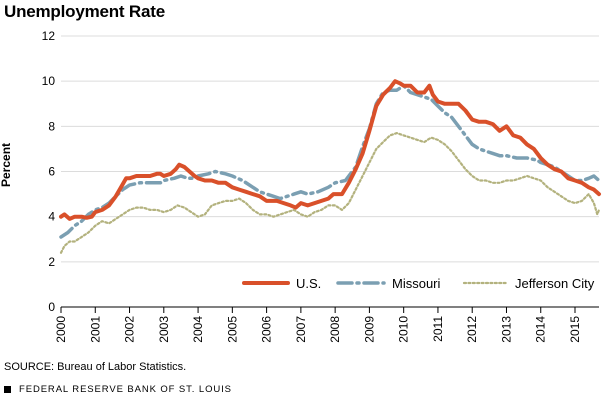 This screenshot has width=613, height=401. I want to click on chart-title: Unemployment Rate, so click(84, 11).